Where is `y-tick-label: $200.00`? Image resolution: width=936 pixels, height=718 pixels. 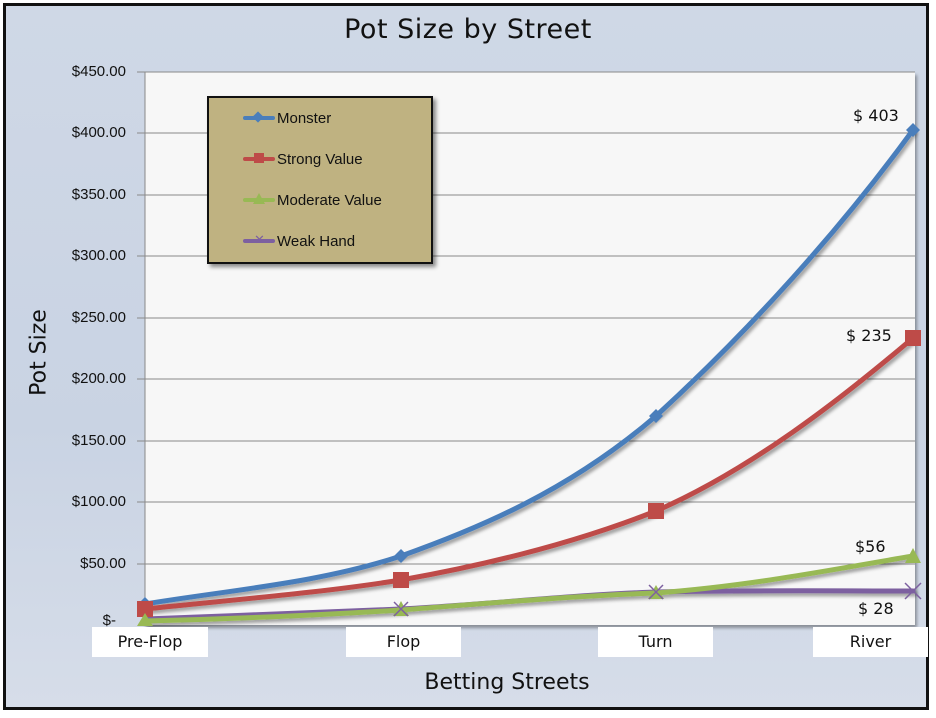
y-tick-label: $200.00 is located at coordinates (98, 378).